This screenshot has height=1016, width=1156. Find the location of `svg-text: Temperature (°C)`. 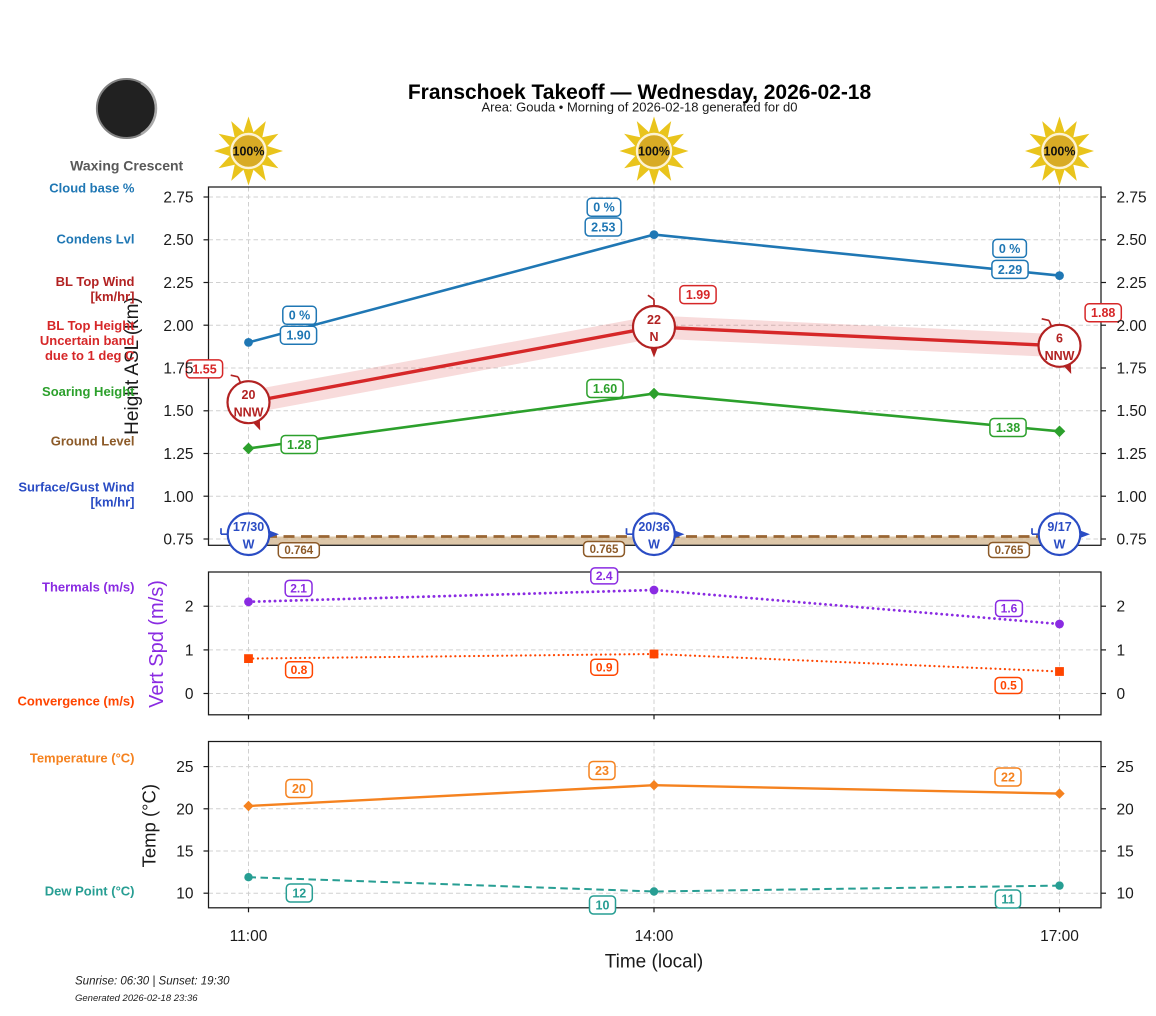

svg-text: Temperature (°C) is located at coordinates (82, 758).